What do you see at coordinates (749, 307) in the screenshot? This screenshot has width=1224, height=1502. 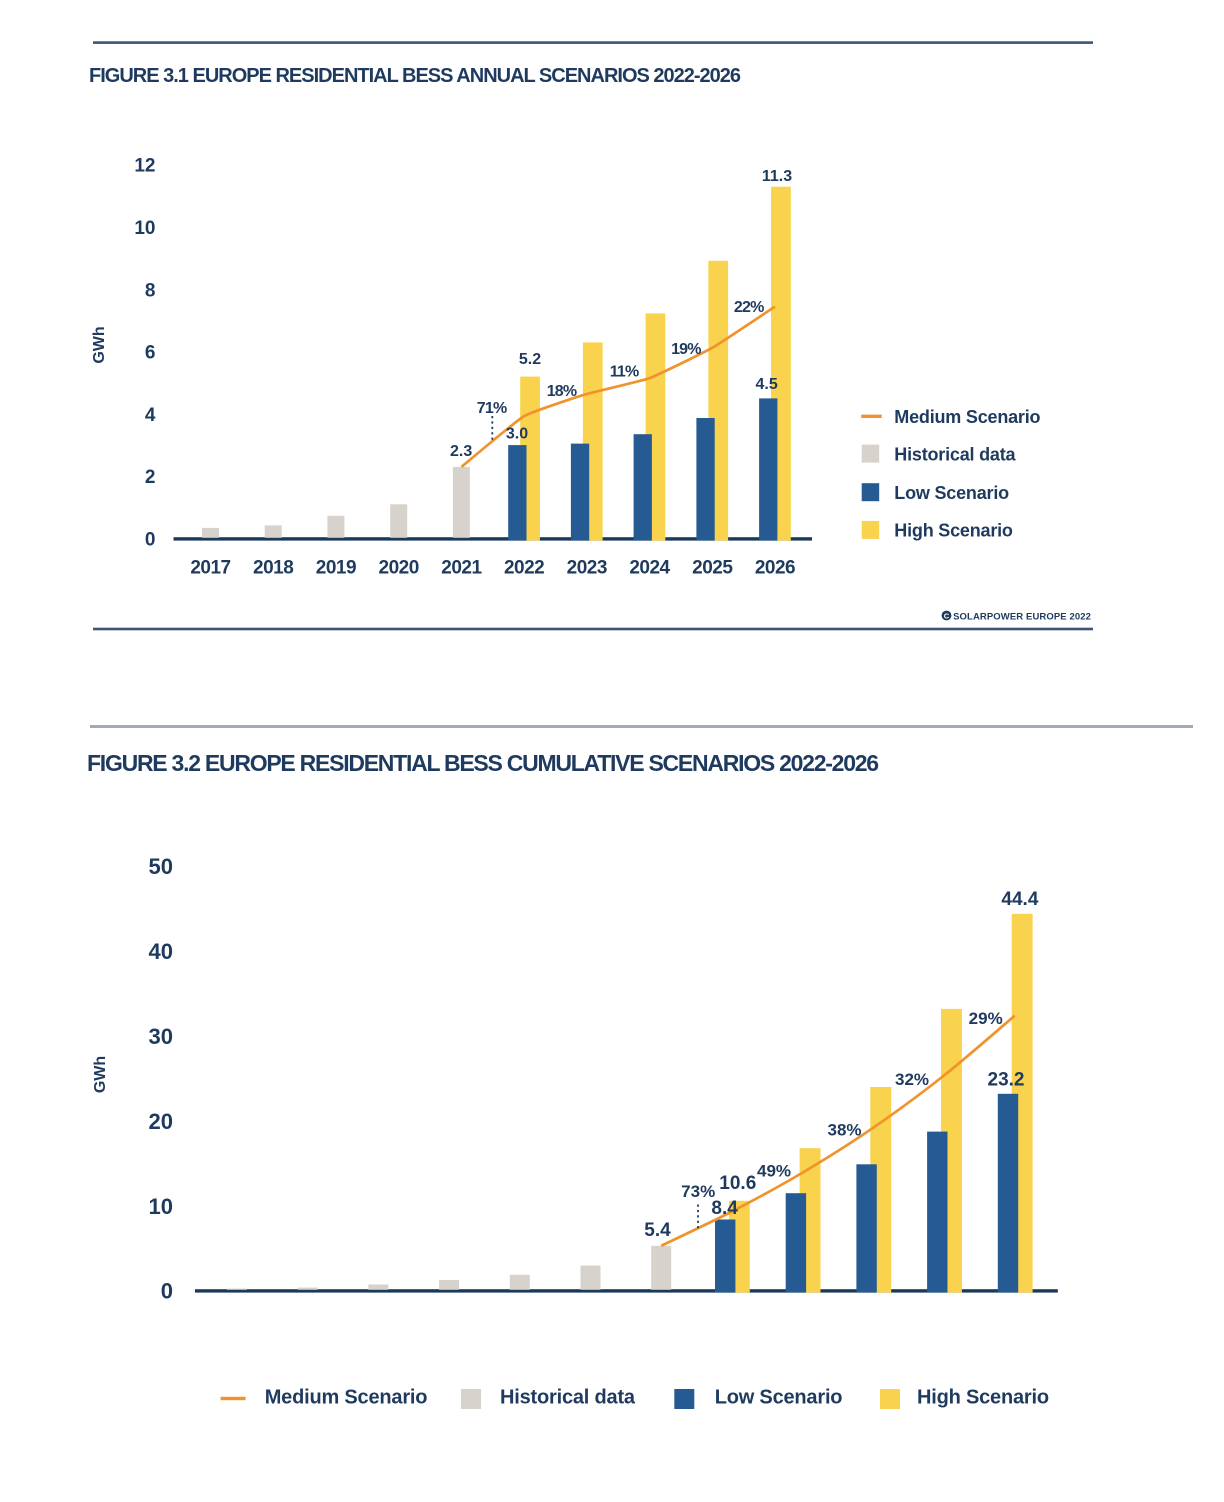 I see `svg-text: 22%` at bounding box center [749, 307].